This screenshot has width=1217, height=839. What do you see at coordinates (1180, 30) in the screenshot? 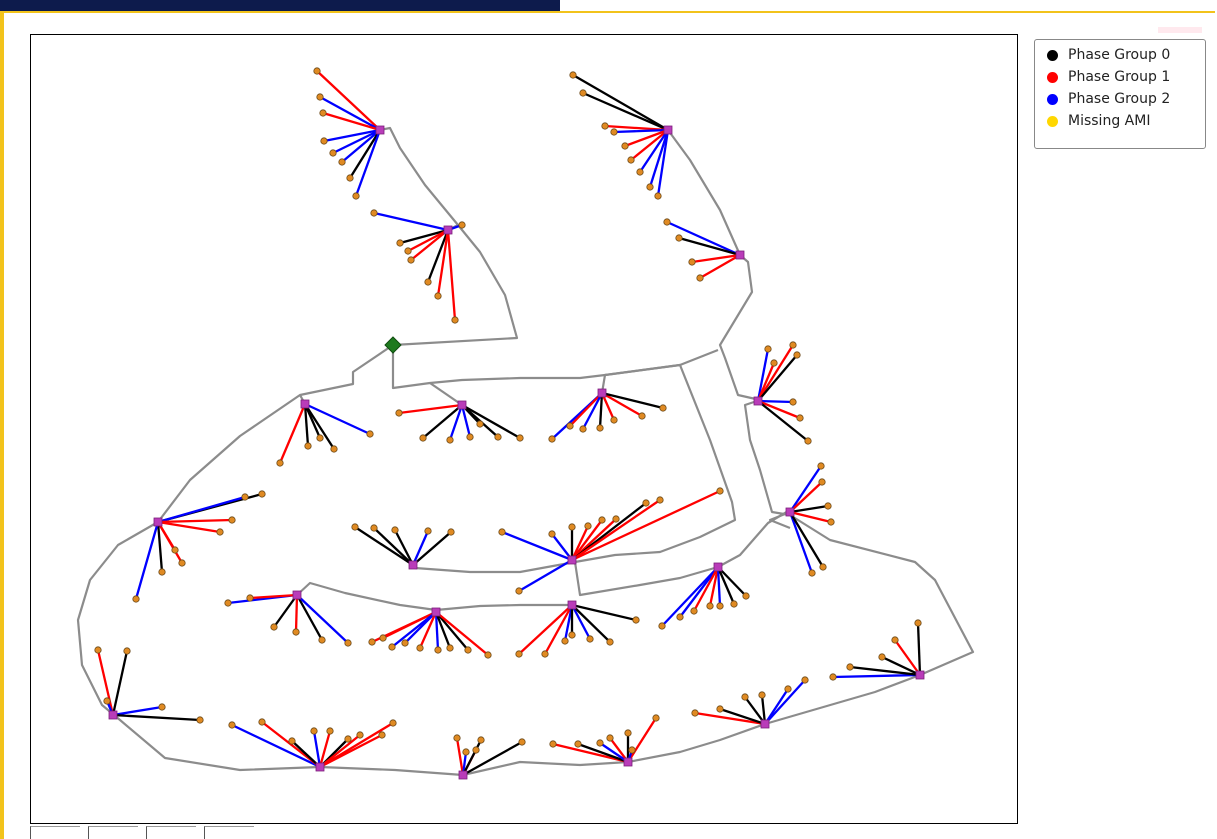
I see `decorative-mark` at bounding box center [1180, 30].